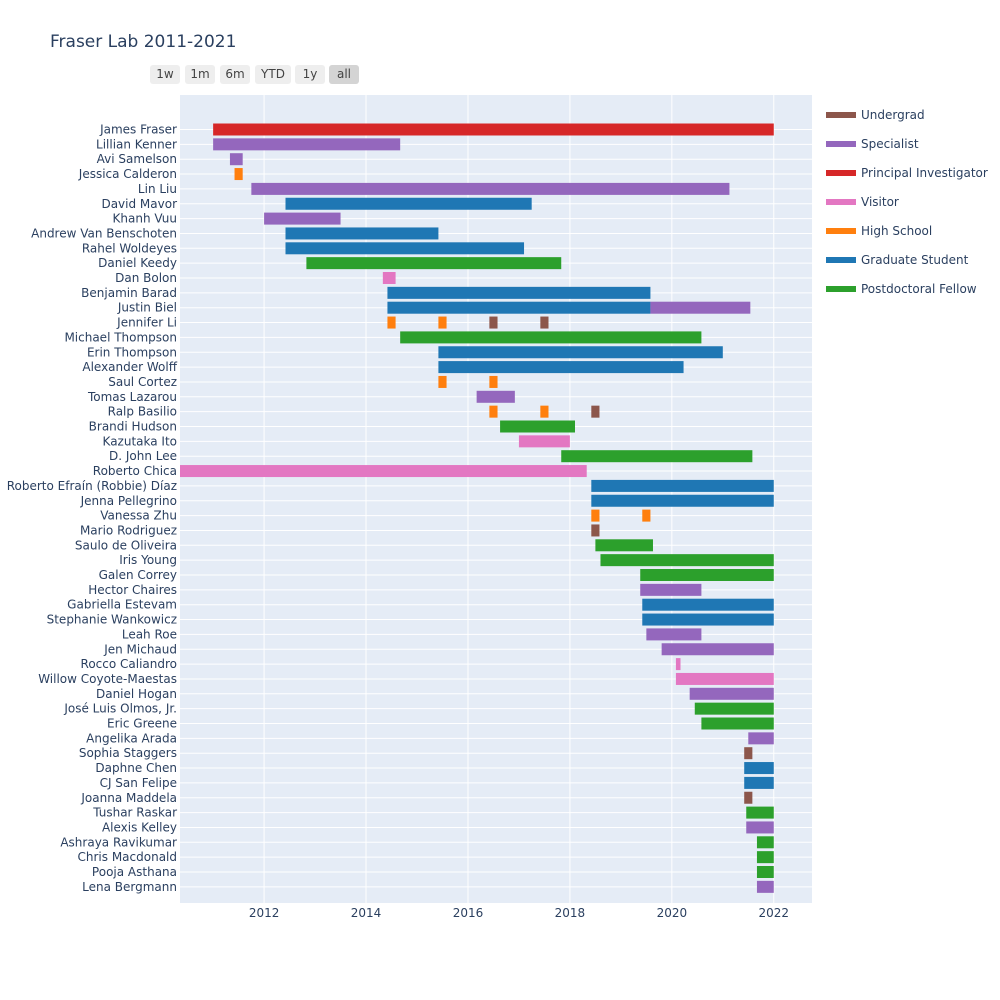 Image resolution: width=1000 pixels, height=1000 pixels. I want to click on bar-tomas-lazarou-specialist, so click(495, 396).